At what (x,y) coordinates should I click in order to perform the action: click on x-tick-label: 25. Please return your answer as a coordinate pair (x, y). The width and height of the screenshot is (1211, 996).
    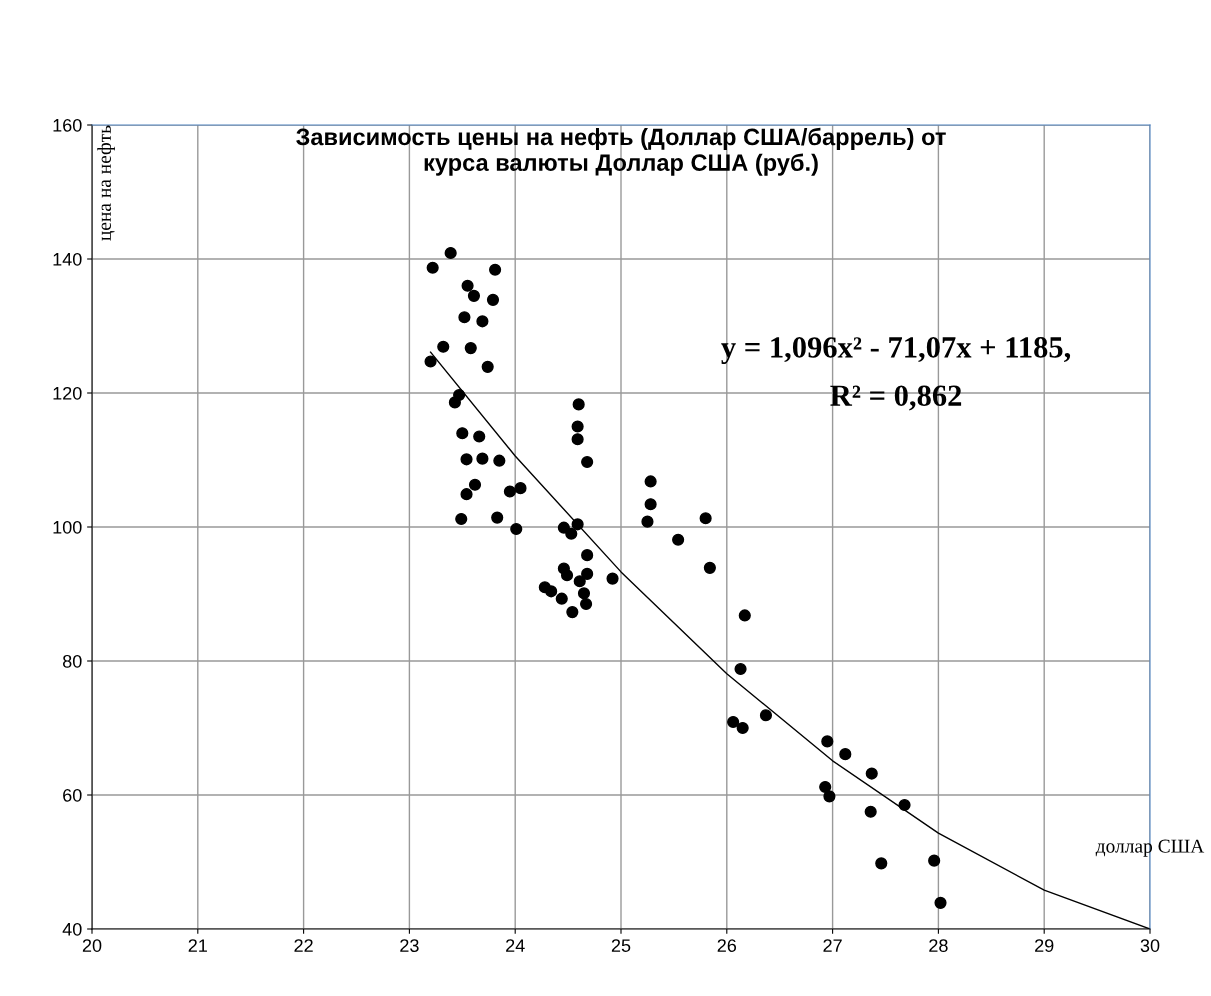
    Looking at the image, I should click on (621, 945).